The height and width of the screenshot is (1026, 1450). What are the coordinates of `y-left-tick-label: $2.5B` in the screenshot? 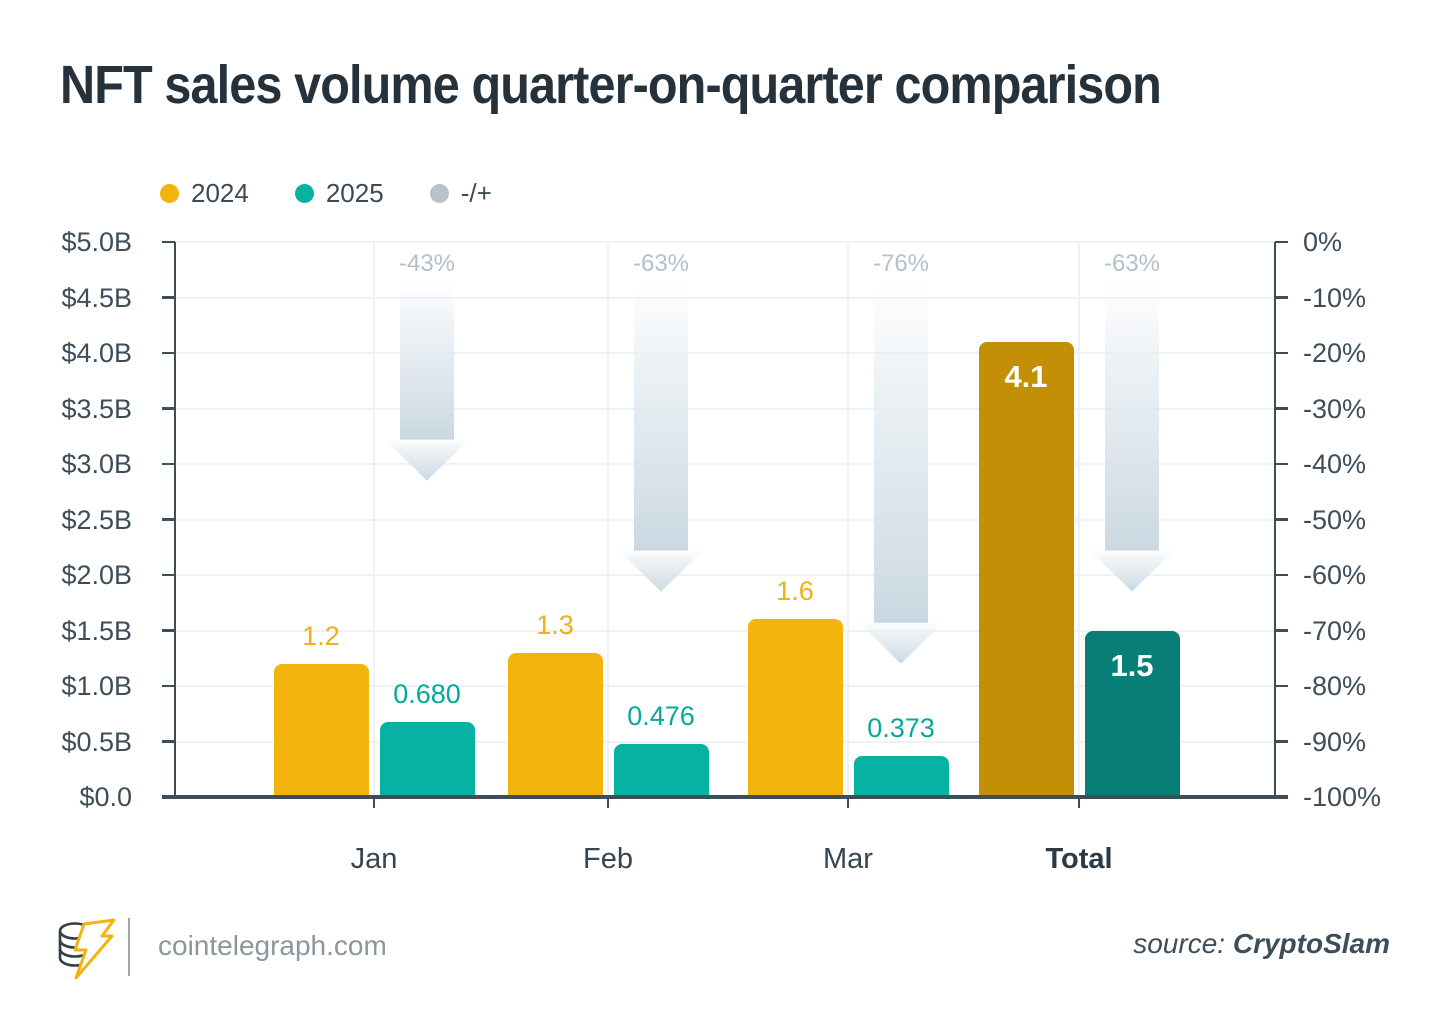 It's located at (96, 519).